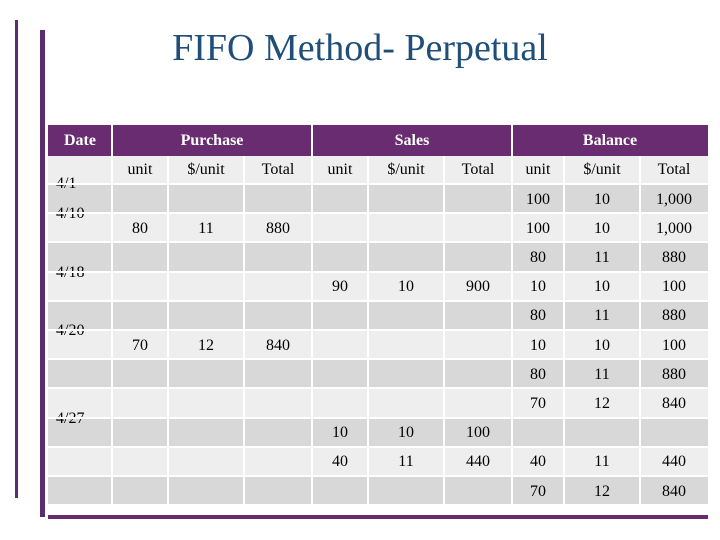 This screenshot has width=720, height=540. What do you see at coordinates (478, 287) in the screenshot?
I see `cell-s-total: 900` at bounding box center [478, 287].